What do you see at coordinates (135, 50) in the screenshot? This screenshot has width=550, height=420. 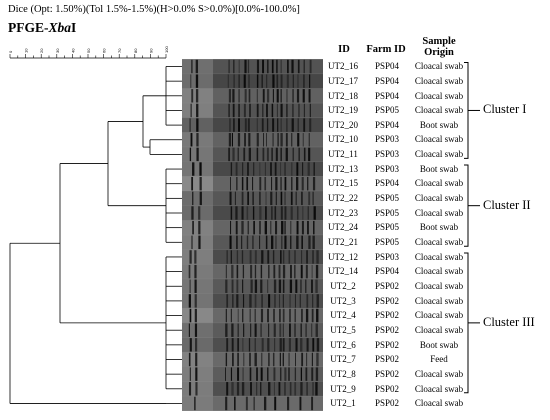 I see `scale-label: 80` at bounding box center [135, 50].